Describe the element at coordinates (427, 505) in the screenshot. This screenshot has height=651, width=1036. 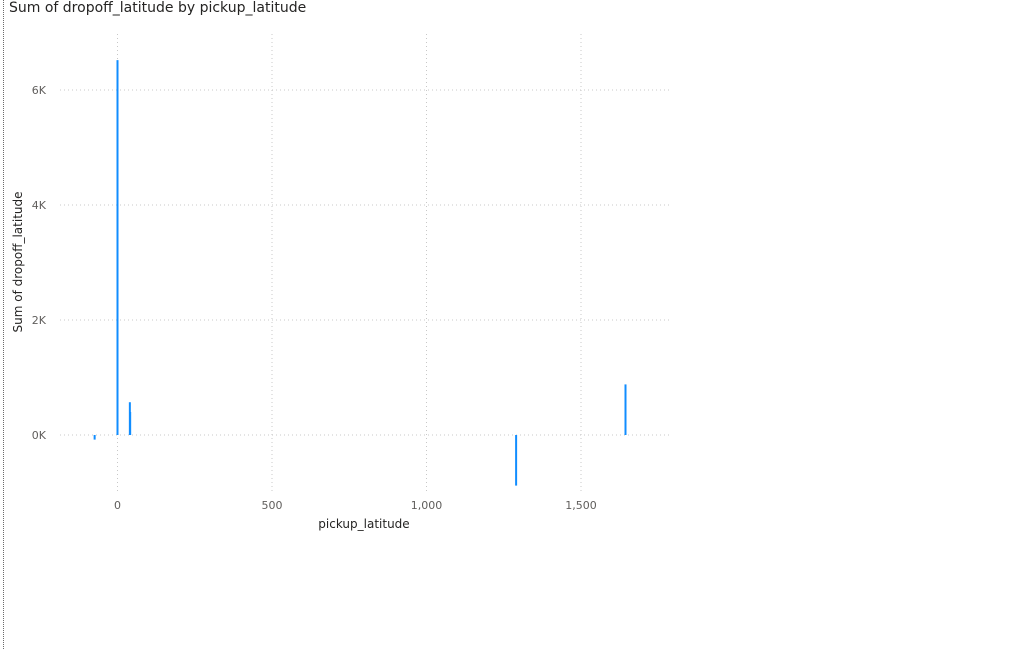
I see `x-tick-label: 1,000` at that location.